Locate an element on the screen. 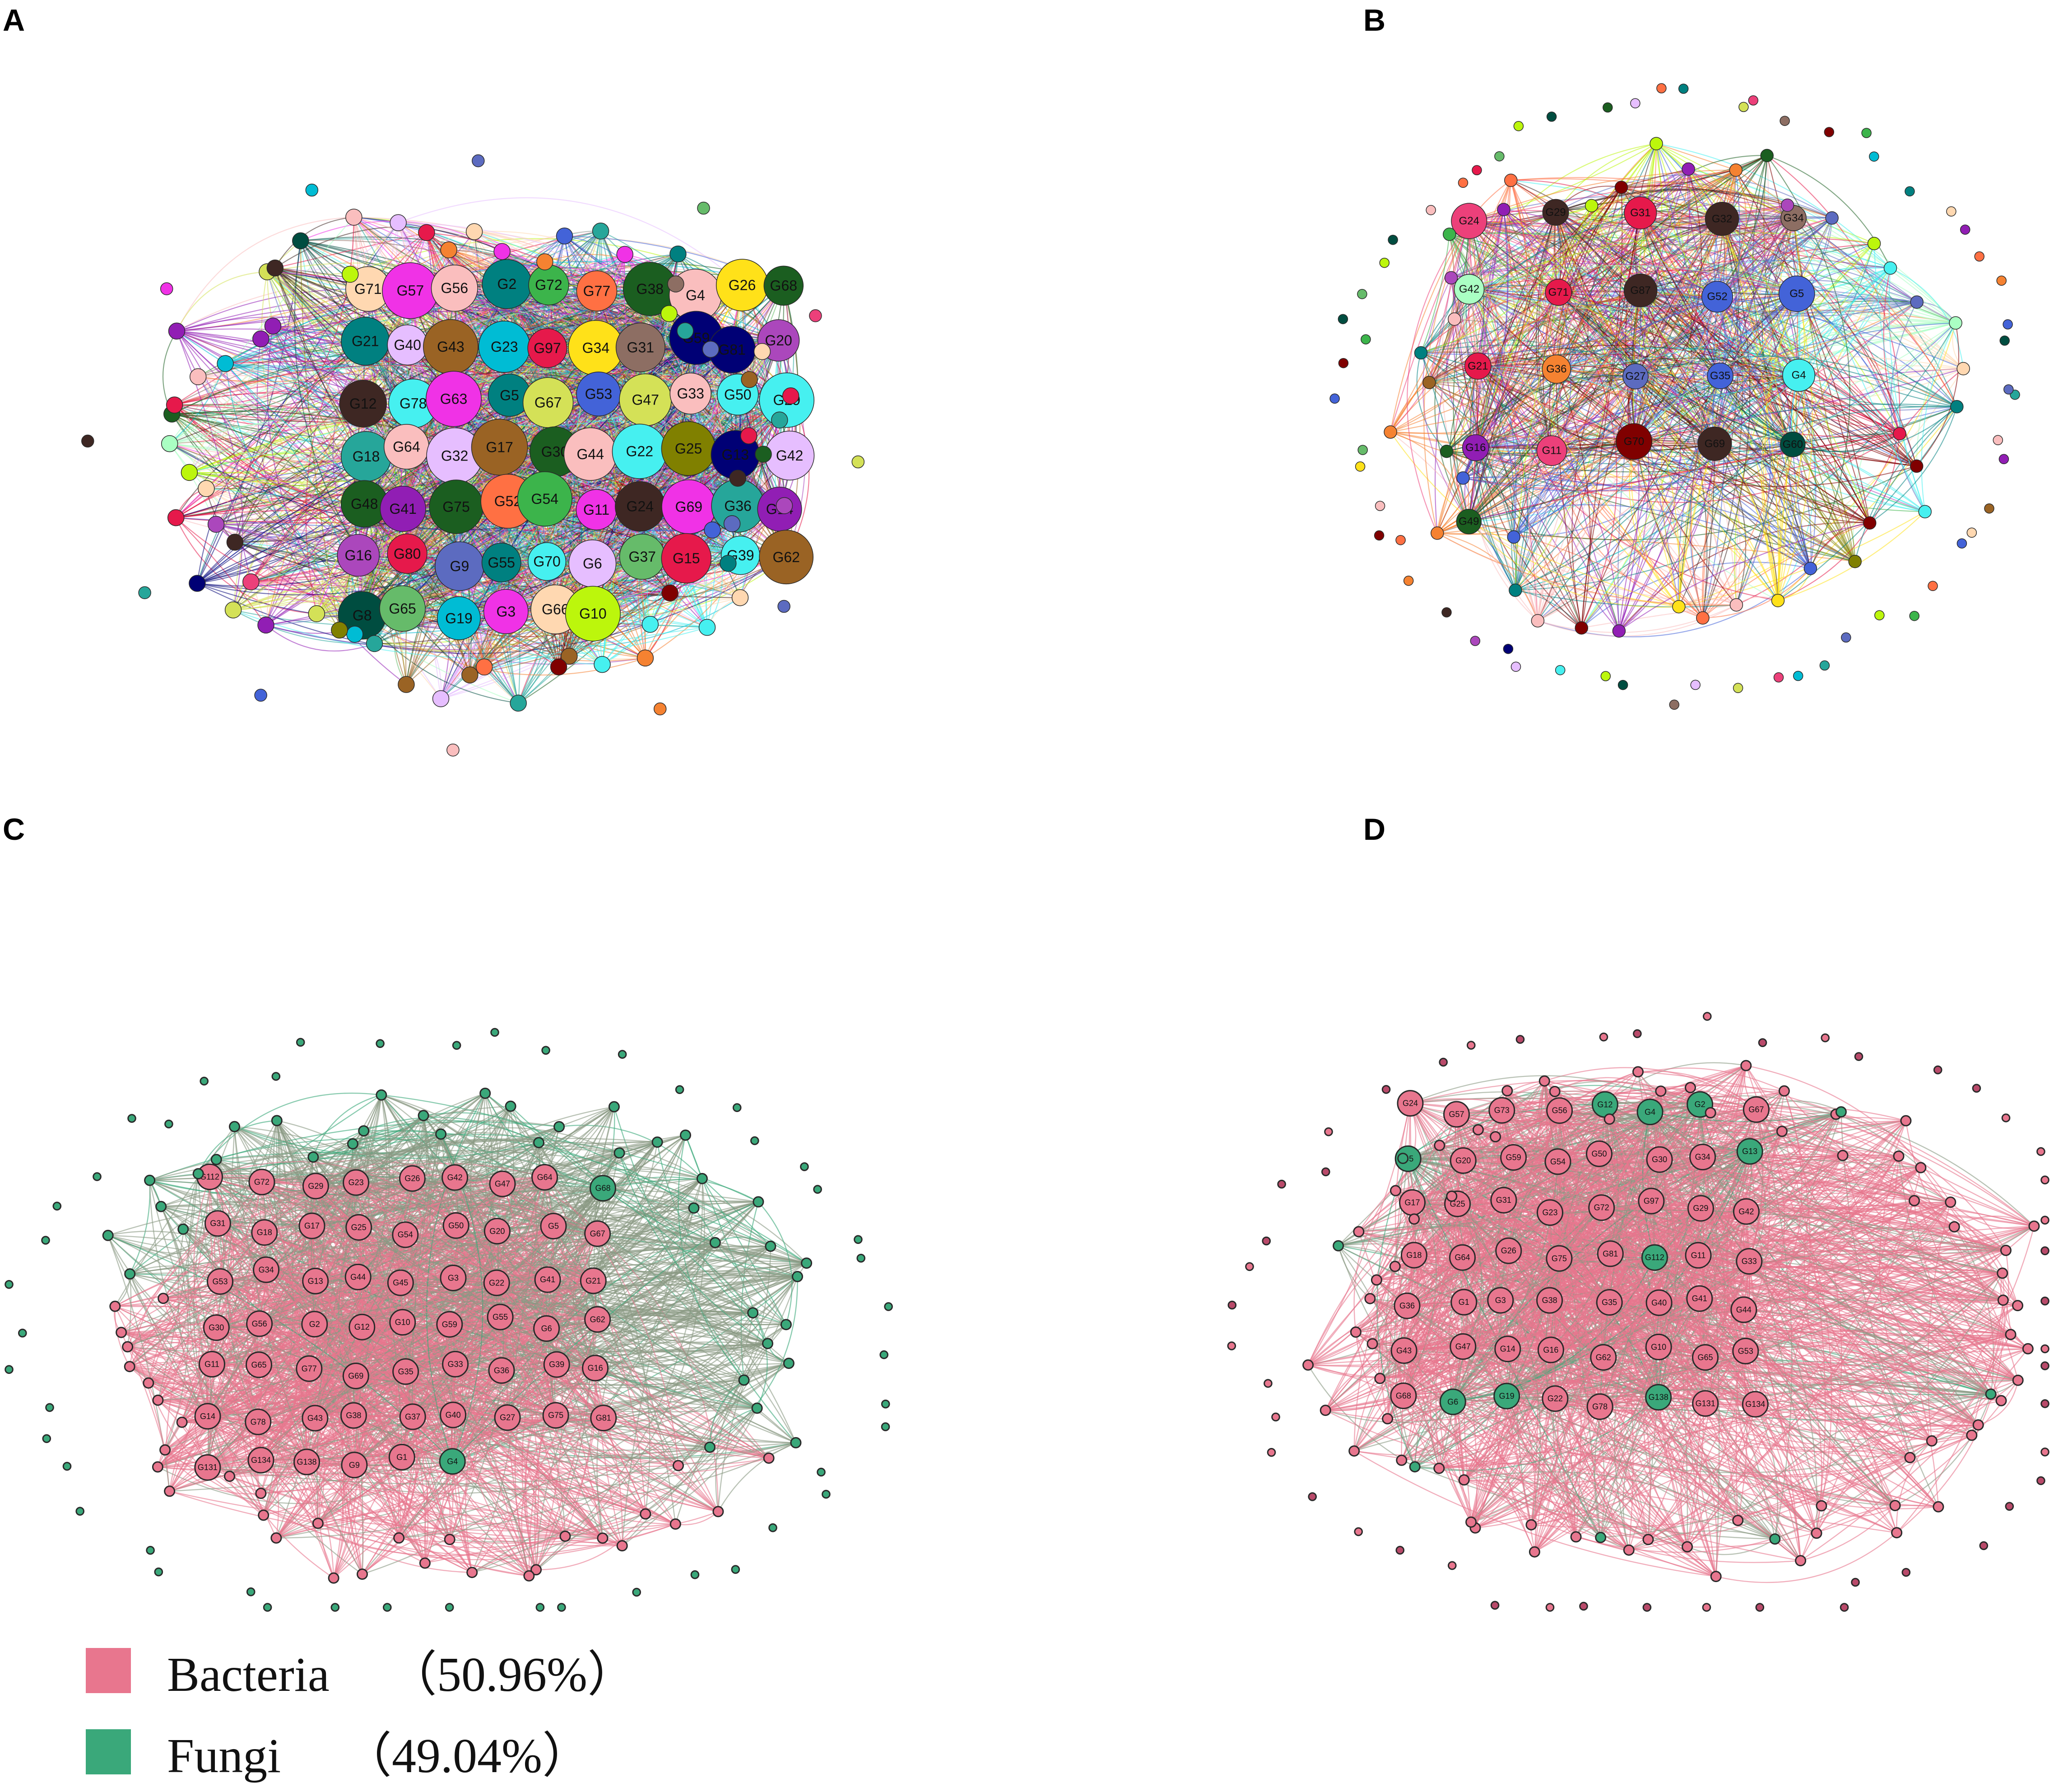  node-label: G19 is located at coordinates (458, 618).